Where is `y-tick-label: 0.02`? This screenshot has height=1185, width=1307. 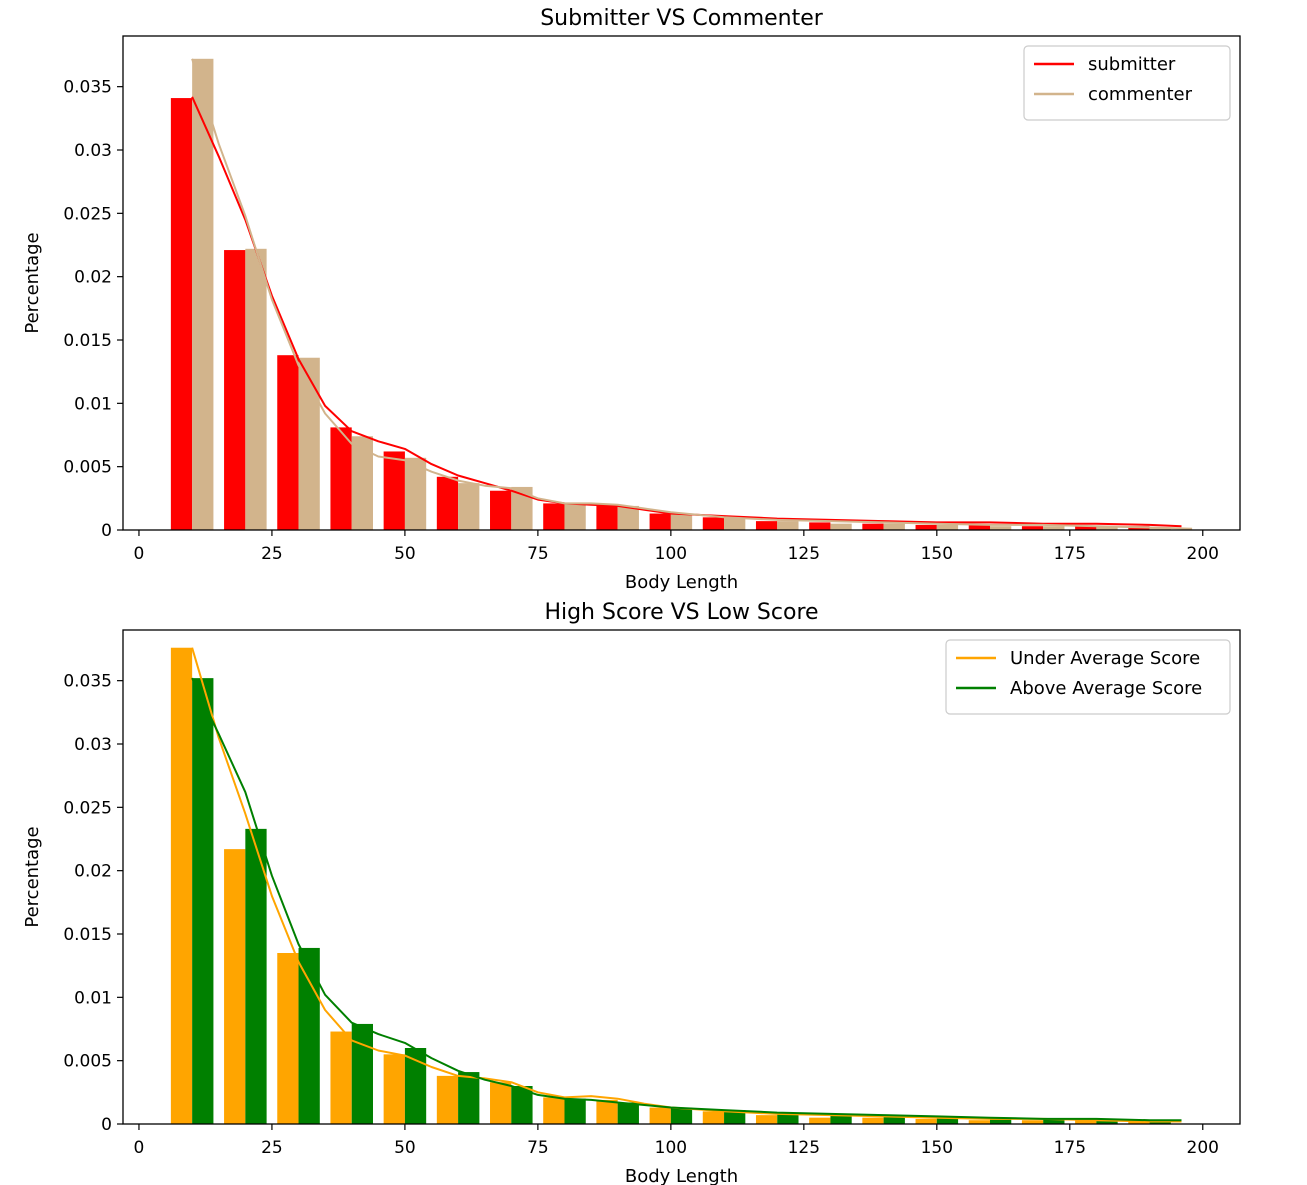
y-tick-label: 0.02 is located at coordinates (93, 278).